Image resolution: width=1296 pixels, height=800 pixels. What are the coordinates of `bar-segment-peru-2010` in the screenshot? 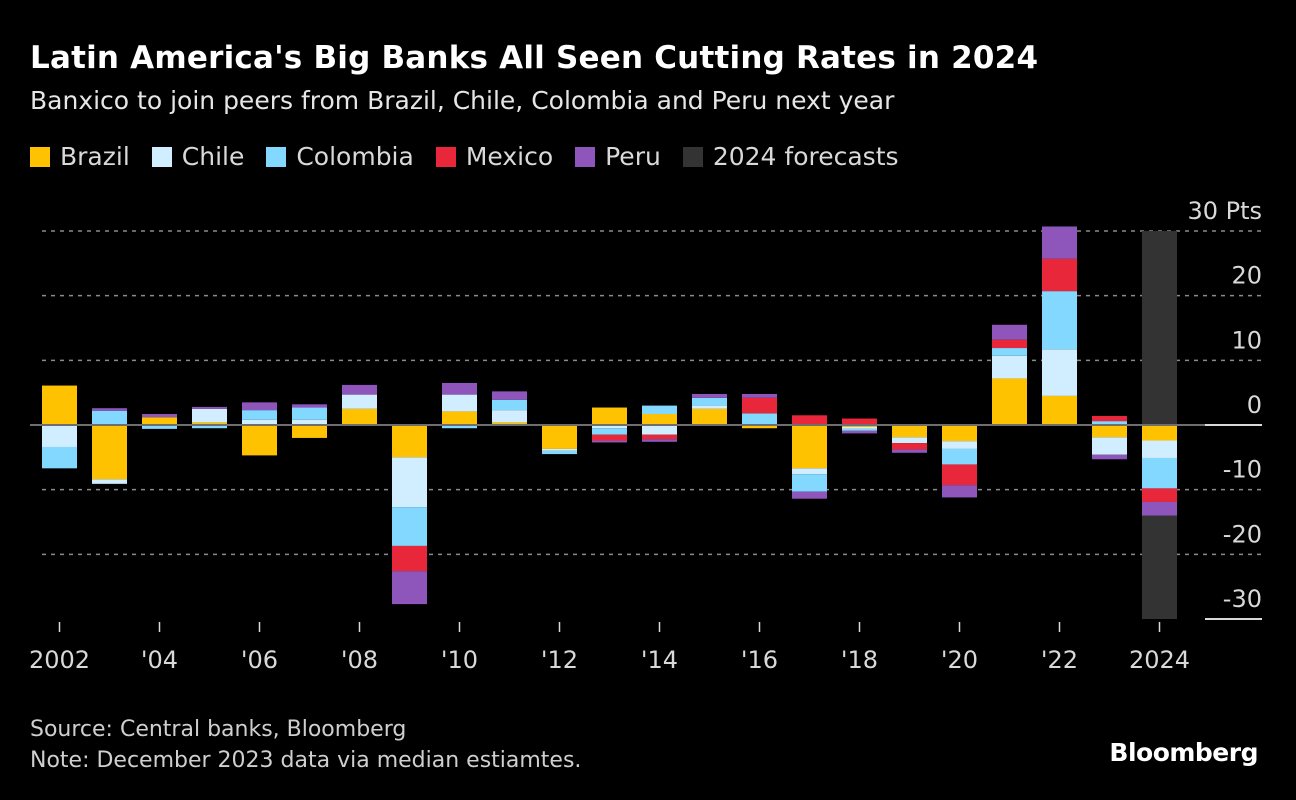 It's located at (459, 388).